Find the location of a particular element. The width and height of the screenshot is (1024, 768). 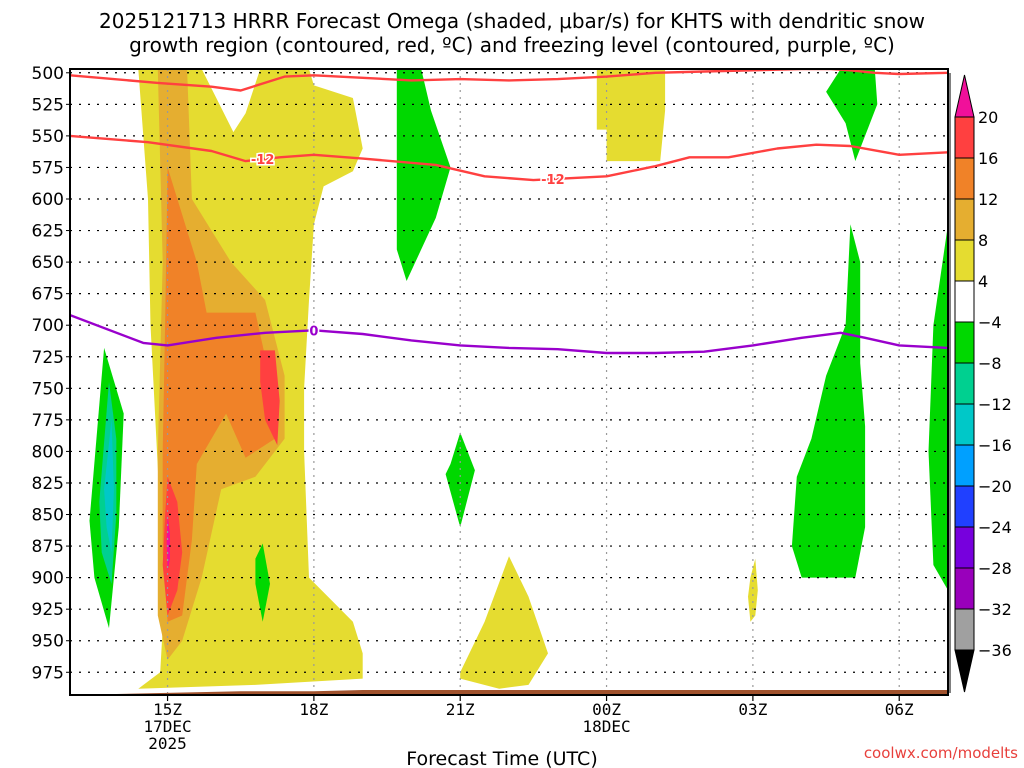

colorbar-under-arrow is located at coordinates (964, 671).